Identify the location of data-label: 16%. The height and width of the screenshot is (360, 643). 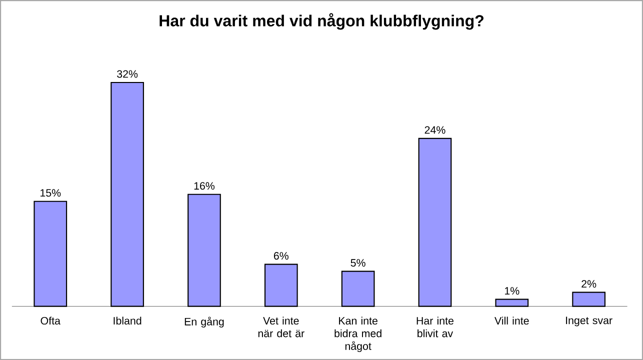
(204, 186).